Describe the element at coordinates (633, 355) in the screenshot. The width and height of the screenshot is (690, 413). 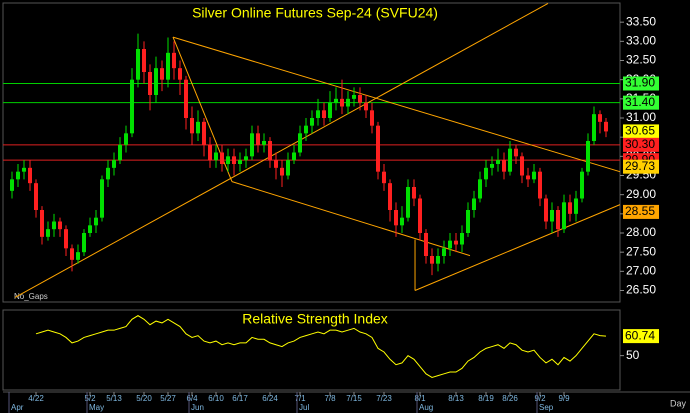
I see `rsi-tick-label: 50` at that location.